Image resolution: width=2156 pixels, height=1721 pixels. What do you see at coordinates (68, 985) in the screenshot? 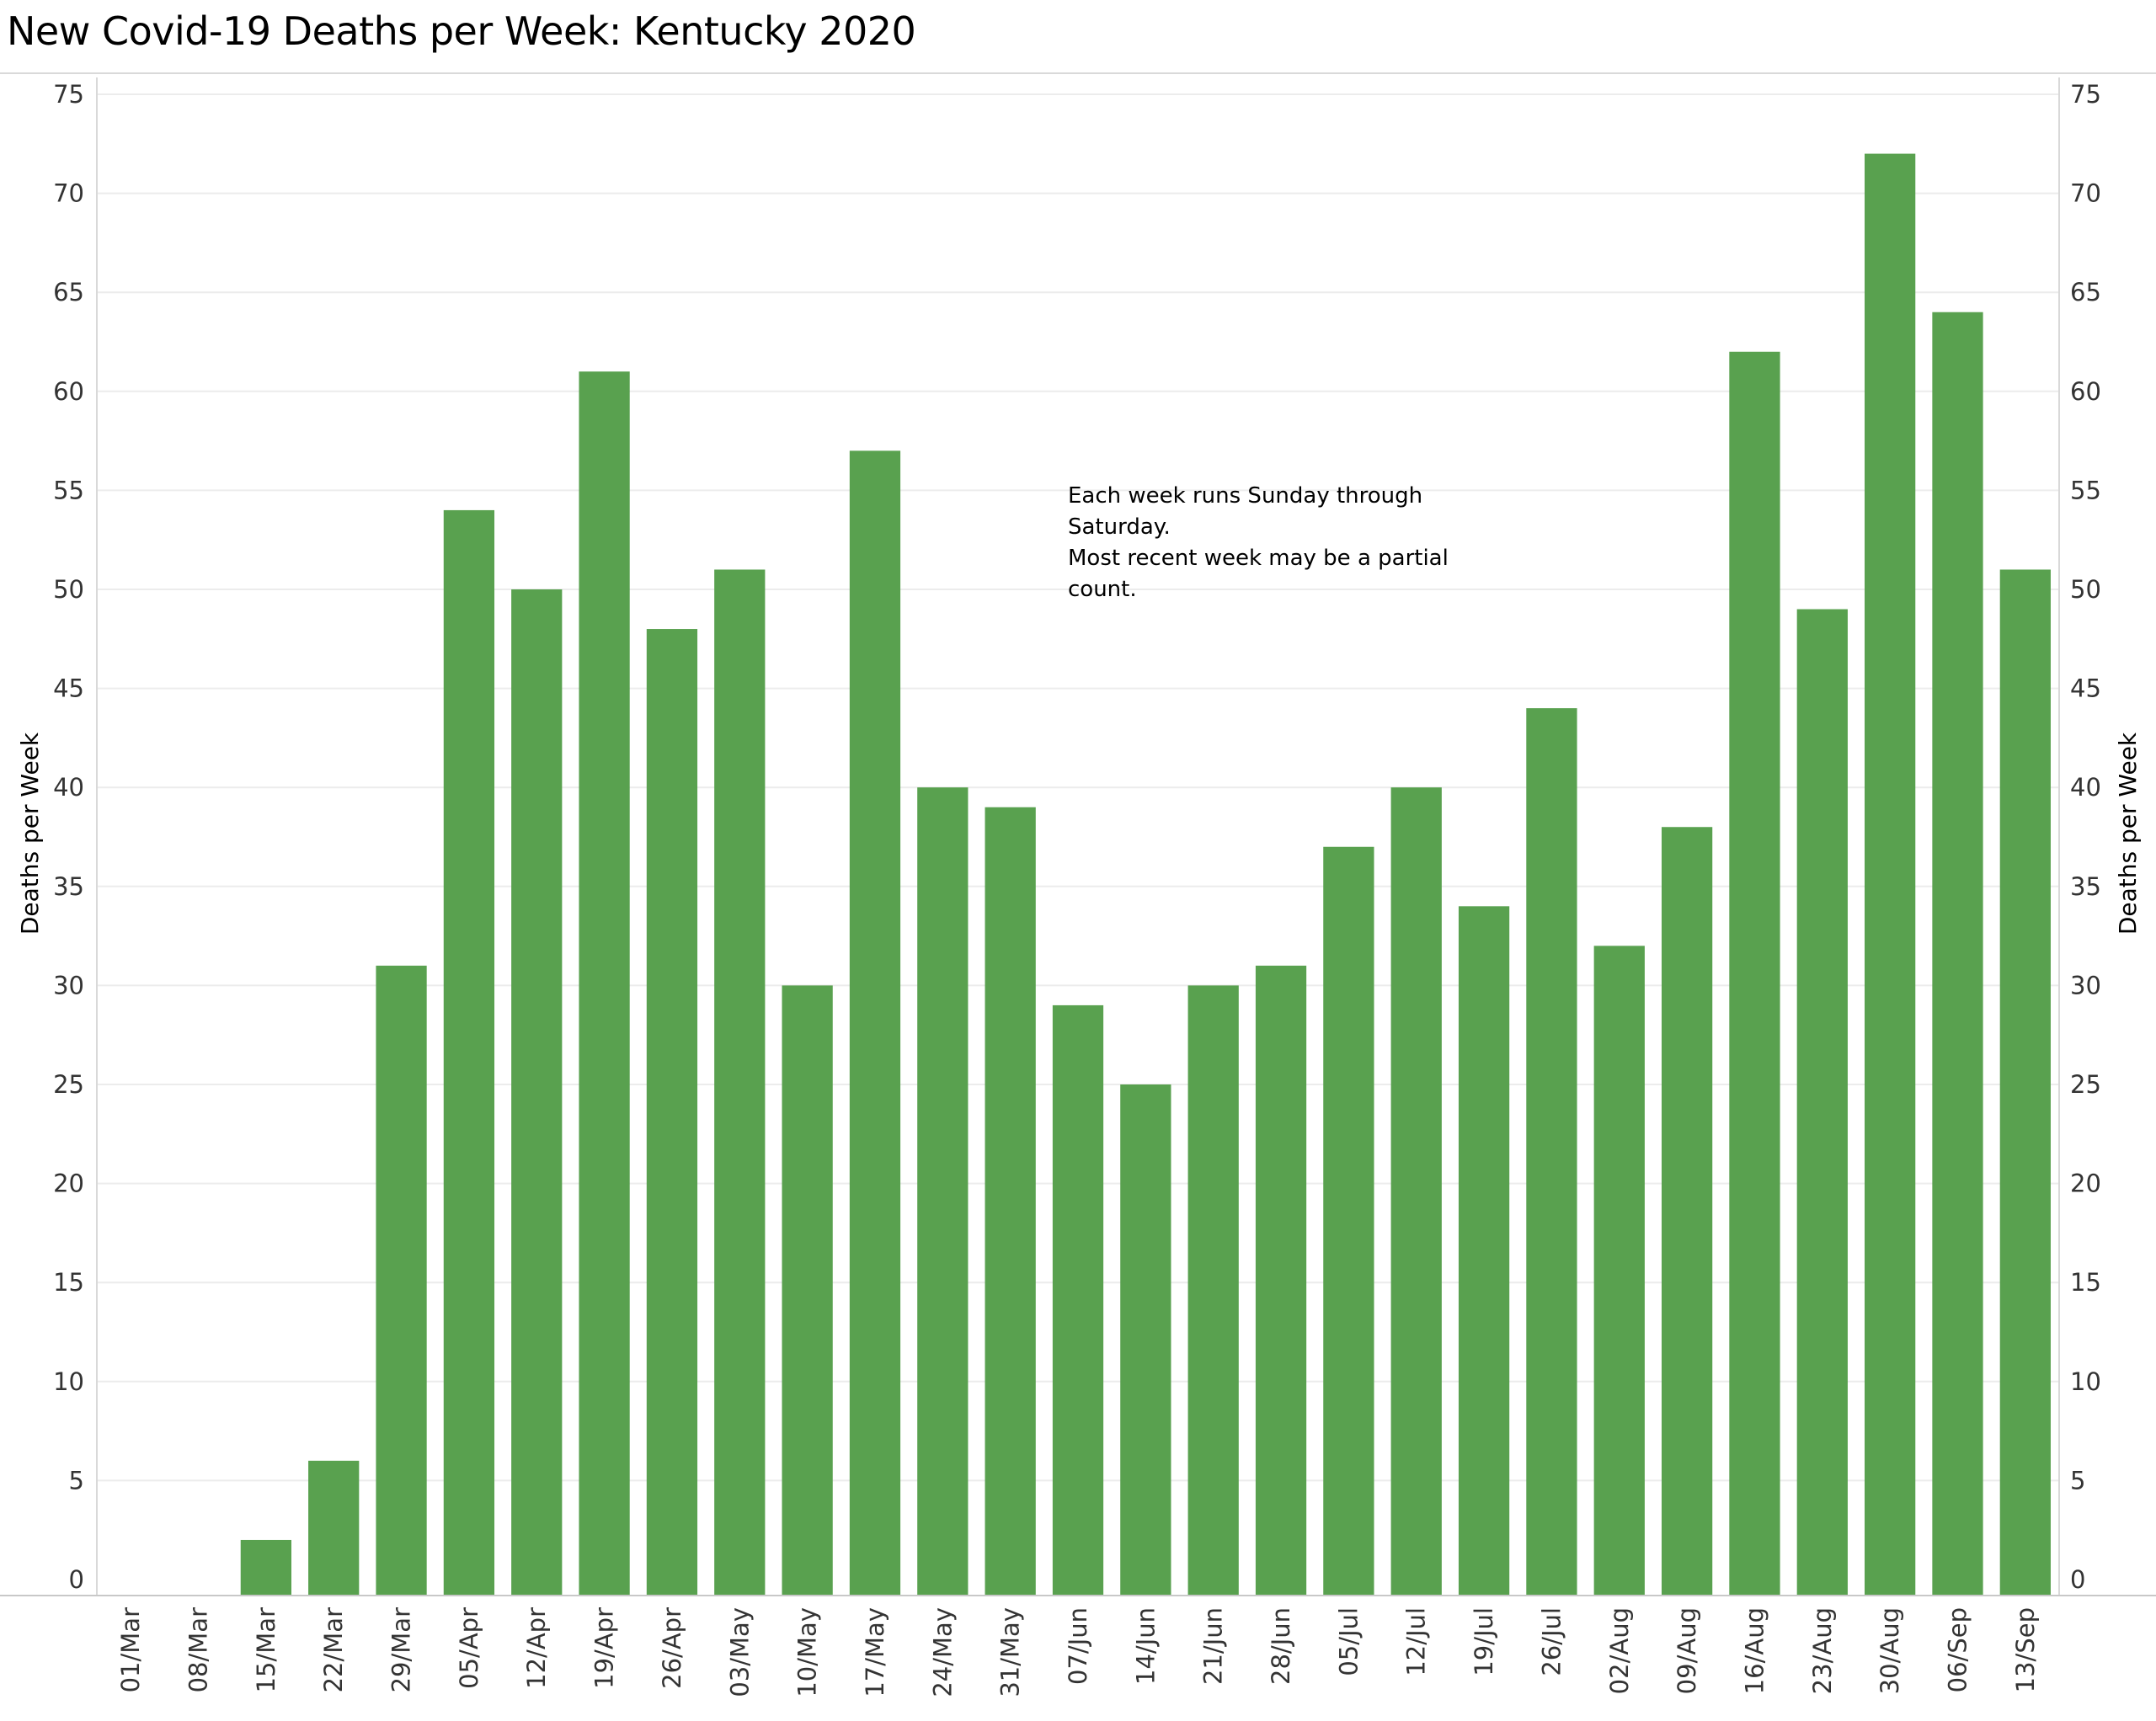
I see `y-tick-left-30: 30` at bounding box center [68, 985].